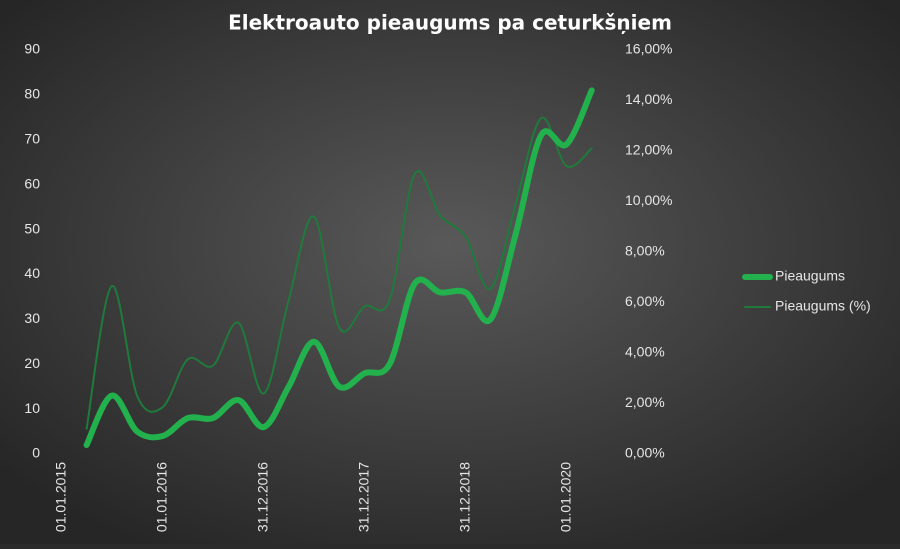 Image resolution: width=900 pixels, height=549 pixels. What do you see at coordinates (32, 273) in the screenshot?
I see `y-tick-label: 40` at bounding box center [32, 273].